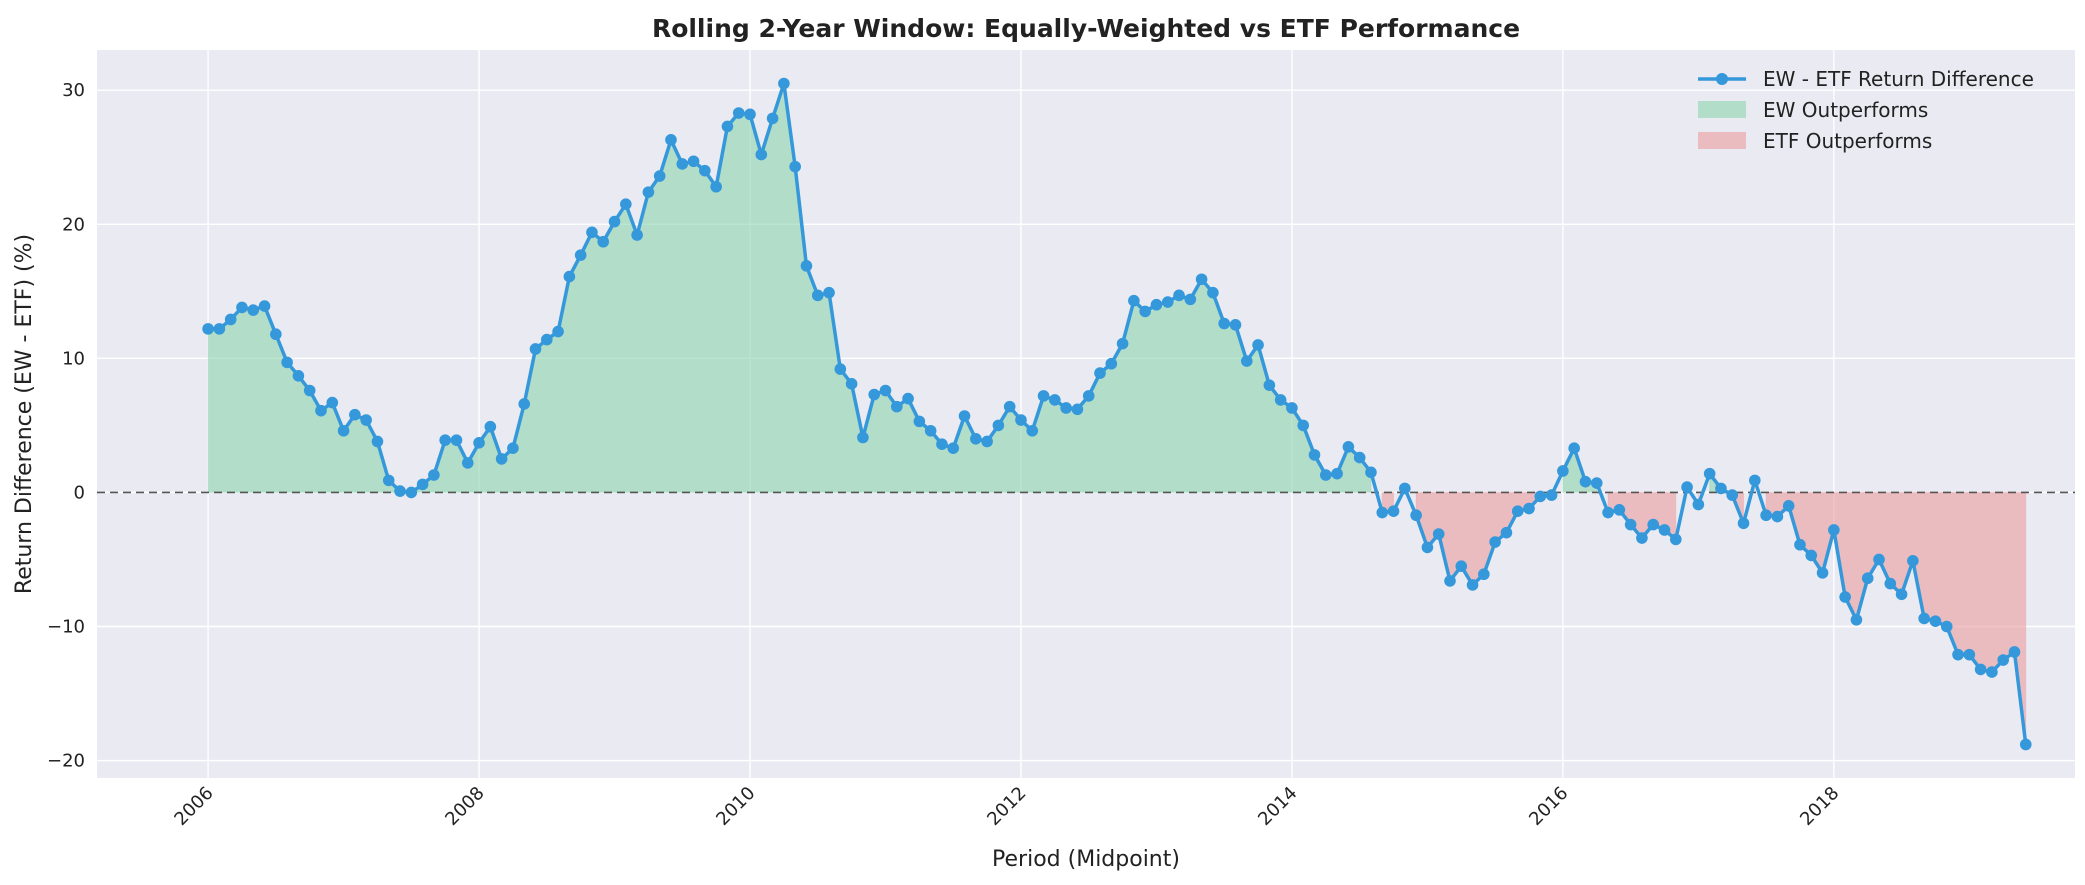 This screenshot has height=885, width=2085. What do you see at coordinates (464, 806) in the screenshot?
I see `x-tick-label: 2008` at bounding box center [464, 806].